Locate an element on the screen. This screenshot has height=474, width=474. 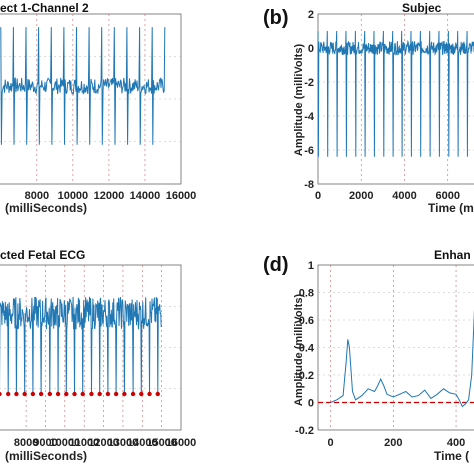
panel-d-y-tick-4: 0.2 is located at coordinates (306, 376).